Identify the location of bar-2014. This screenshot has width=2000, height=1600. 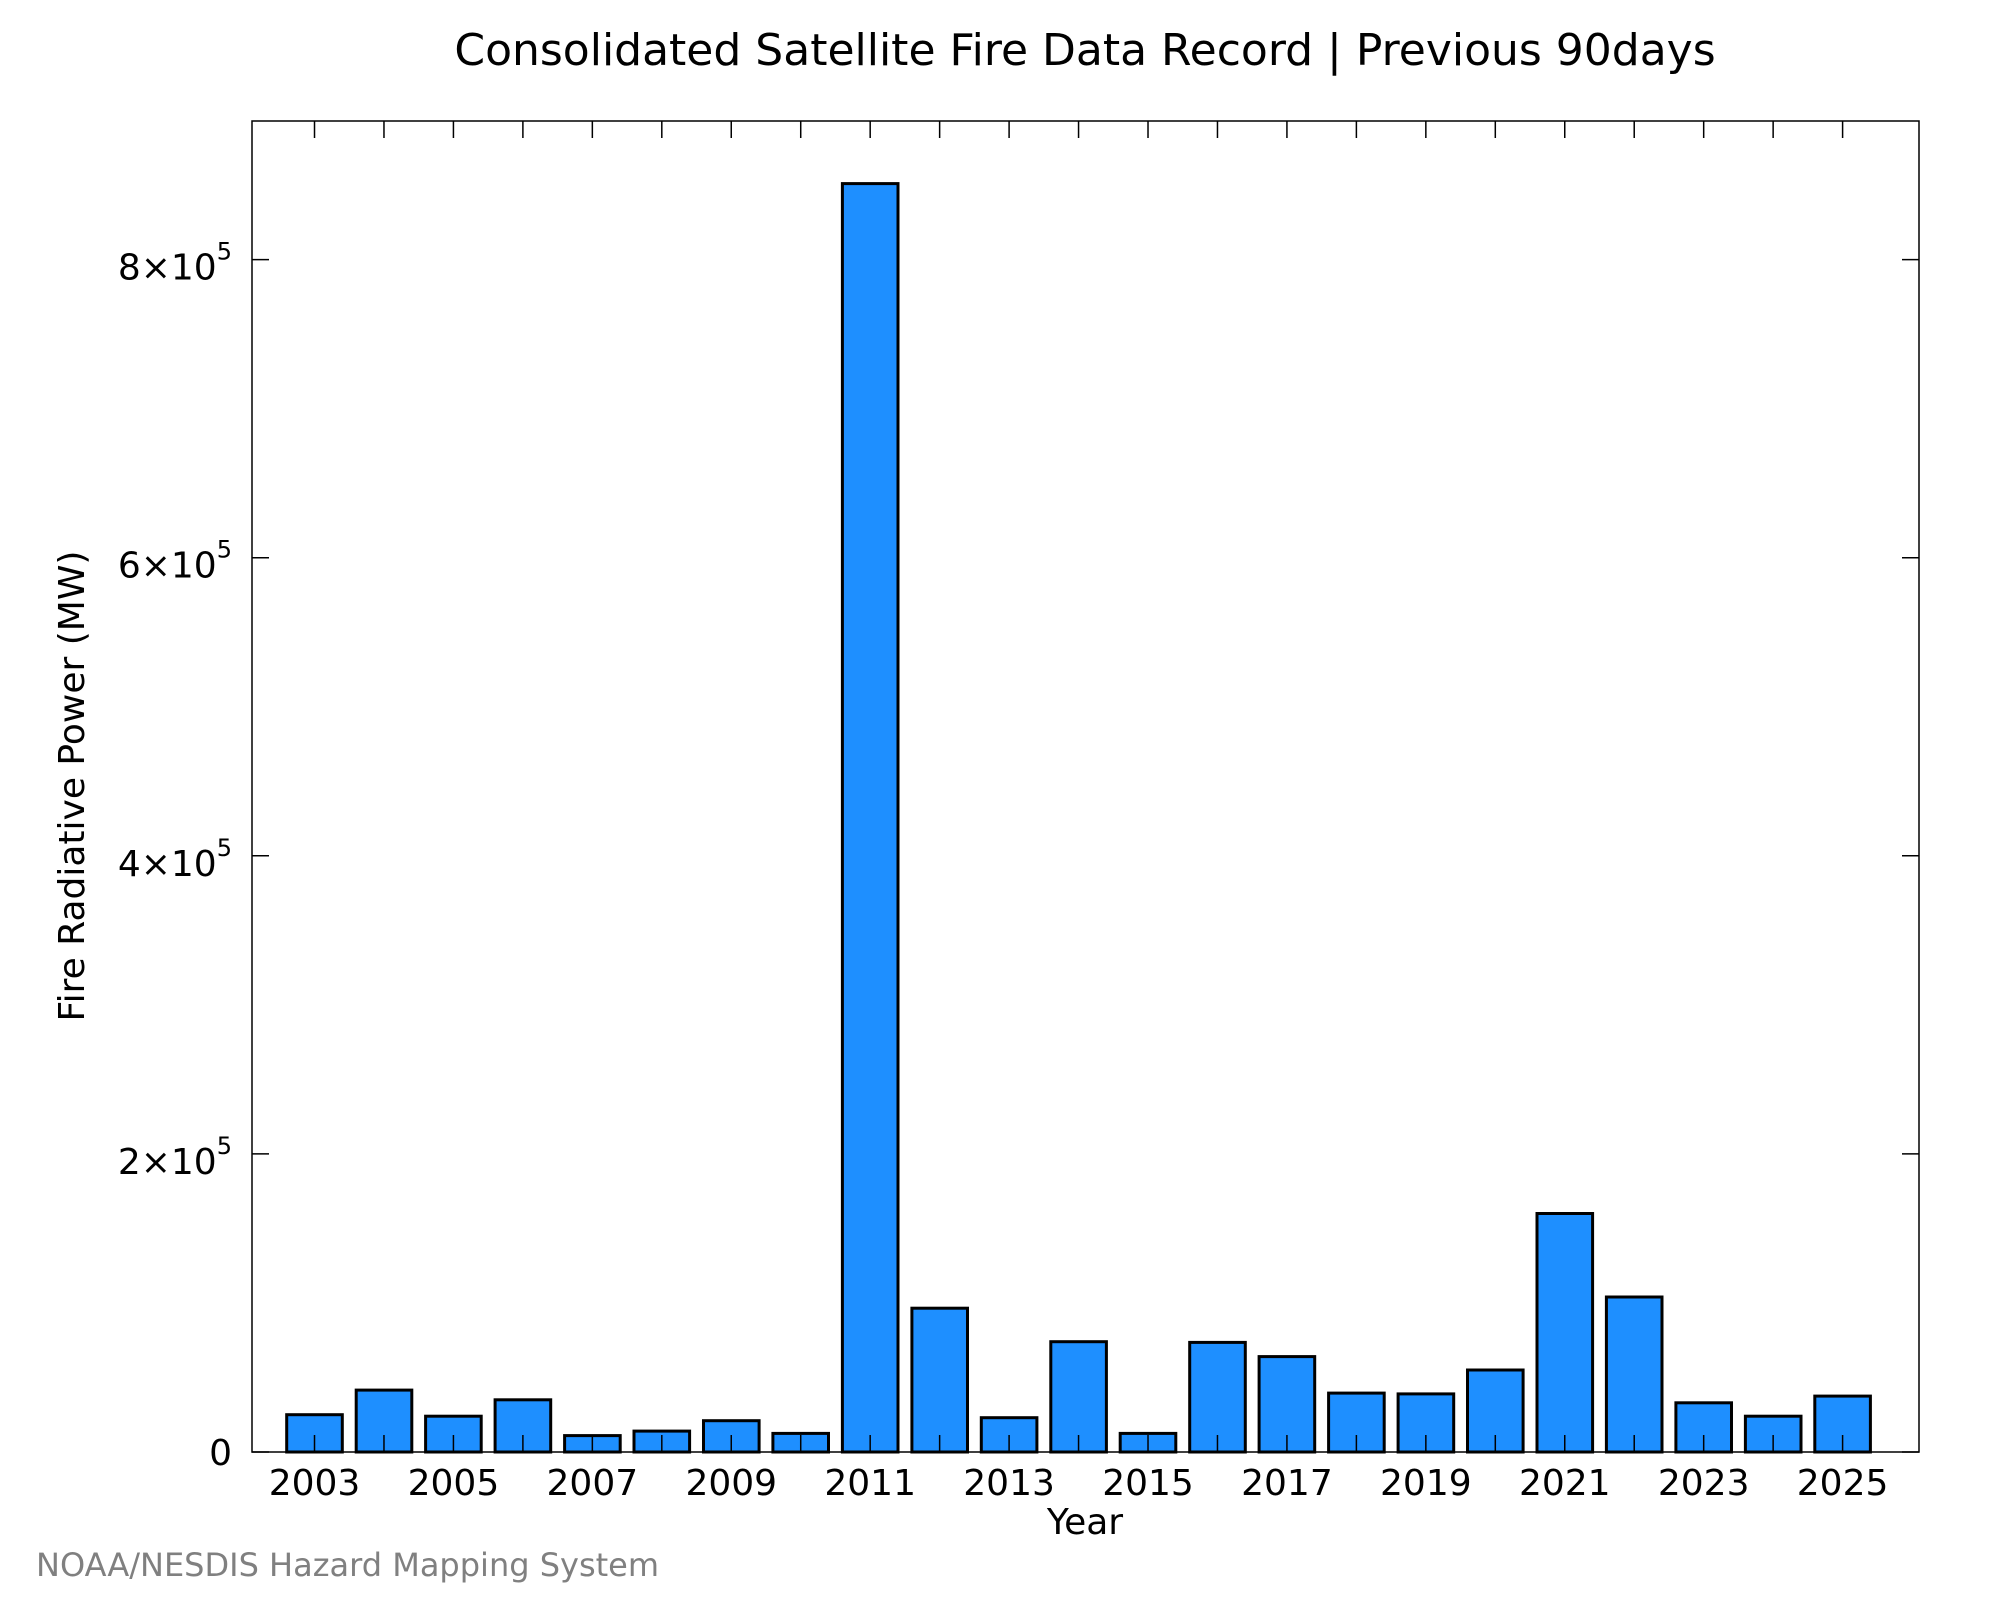
(1078, 1397).